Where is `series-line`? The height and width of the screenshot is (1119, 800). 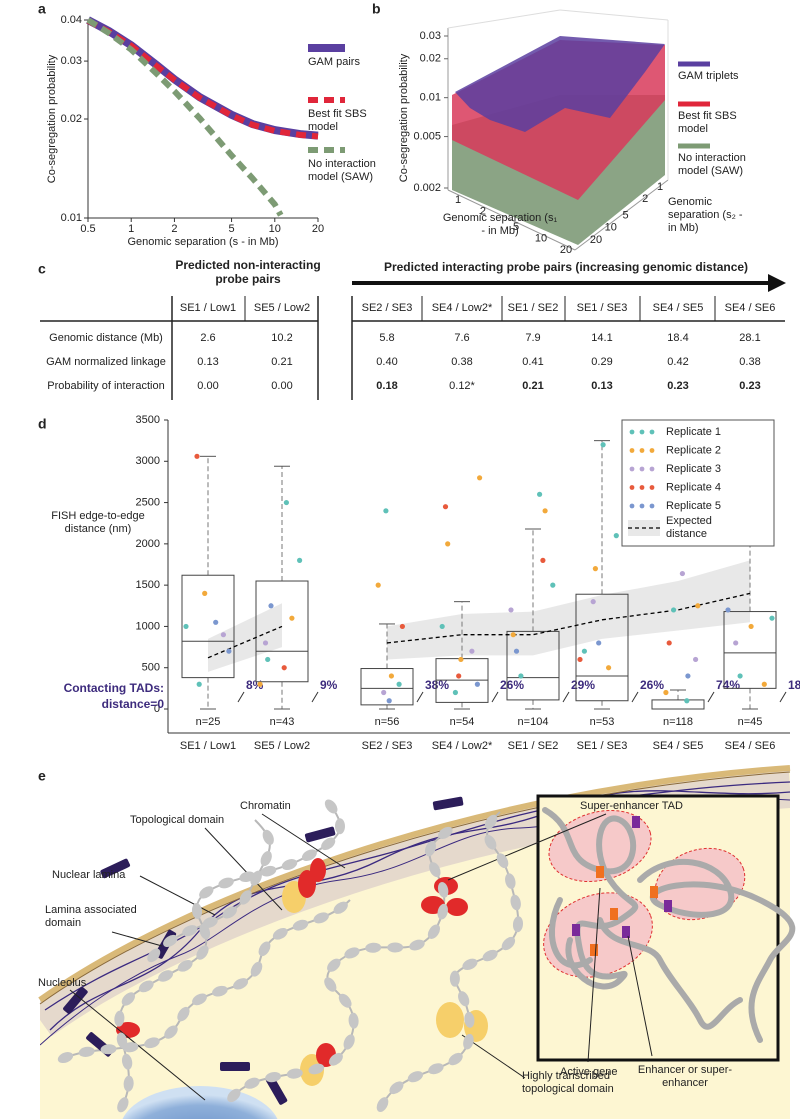
series-line is located at coordinates (185, 117).